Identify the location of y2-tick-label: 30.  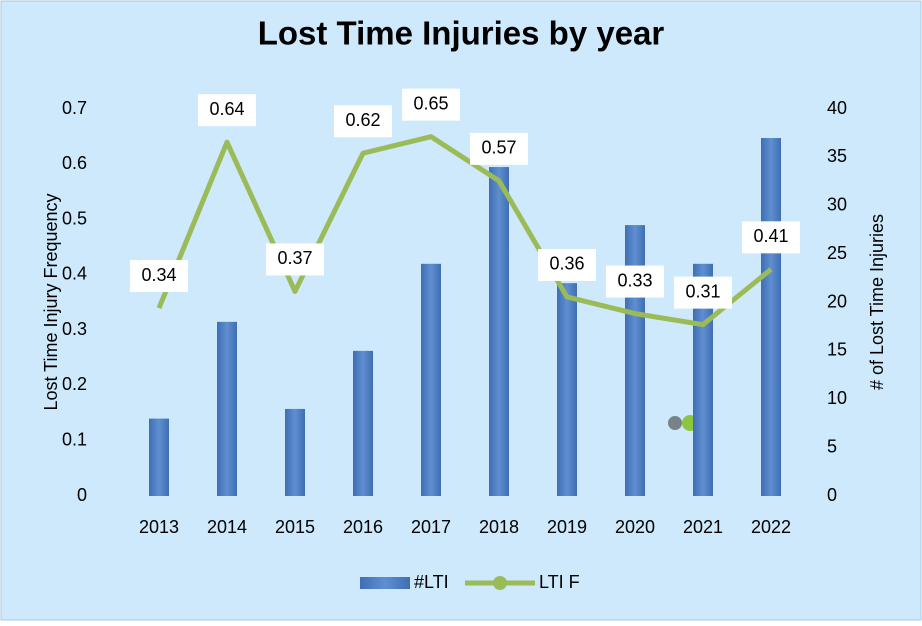
(837, 205).